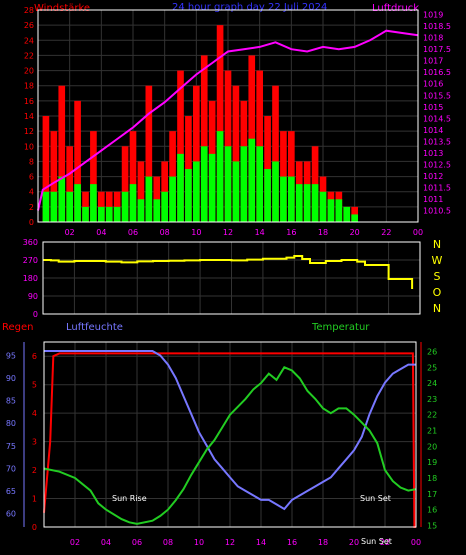 Image resolution: width=466 pixels, height=555 pixels. Describe the element at coordinates (437, 210) in the screenshot. I see `right-tick-label: 1010.5` at that location.